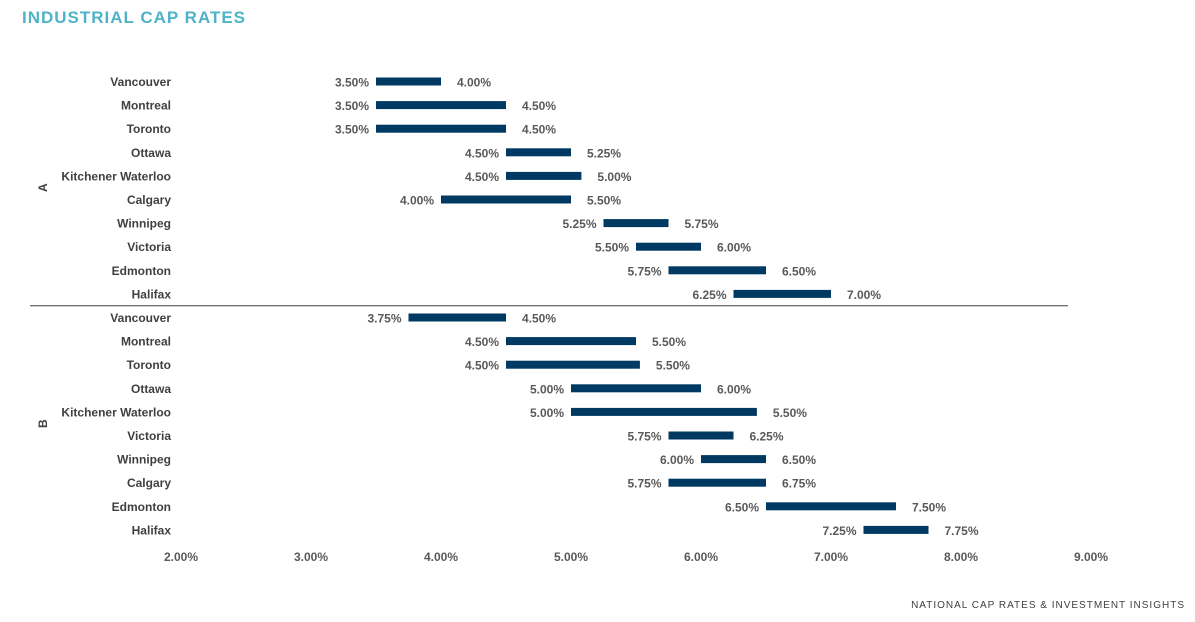 The image size is (1195, 622). Describe the element at coordinates (144, 224) in the screenshot. I see `category-label: Winnipeg` at that location.